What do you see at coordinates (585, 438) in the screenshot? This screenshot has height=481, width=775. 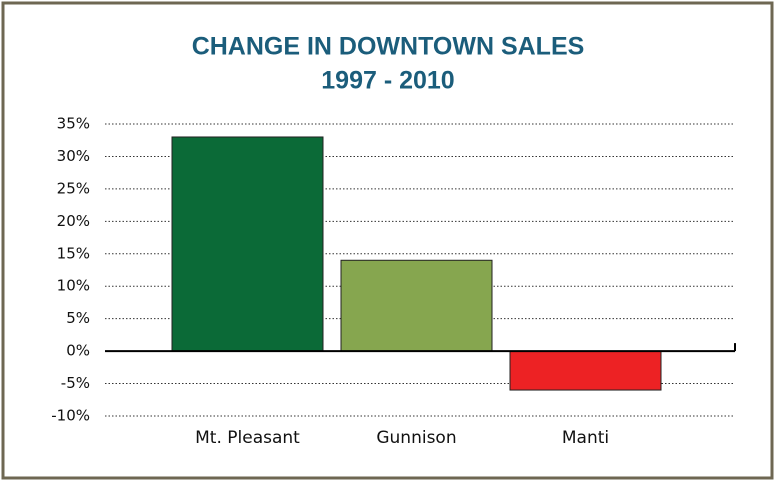 I see `x-tick-label: Manti` at bounding box center [585, 438].